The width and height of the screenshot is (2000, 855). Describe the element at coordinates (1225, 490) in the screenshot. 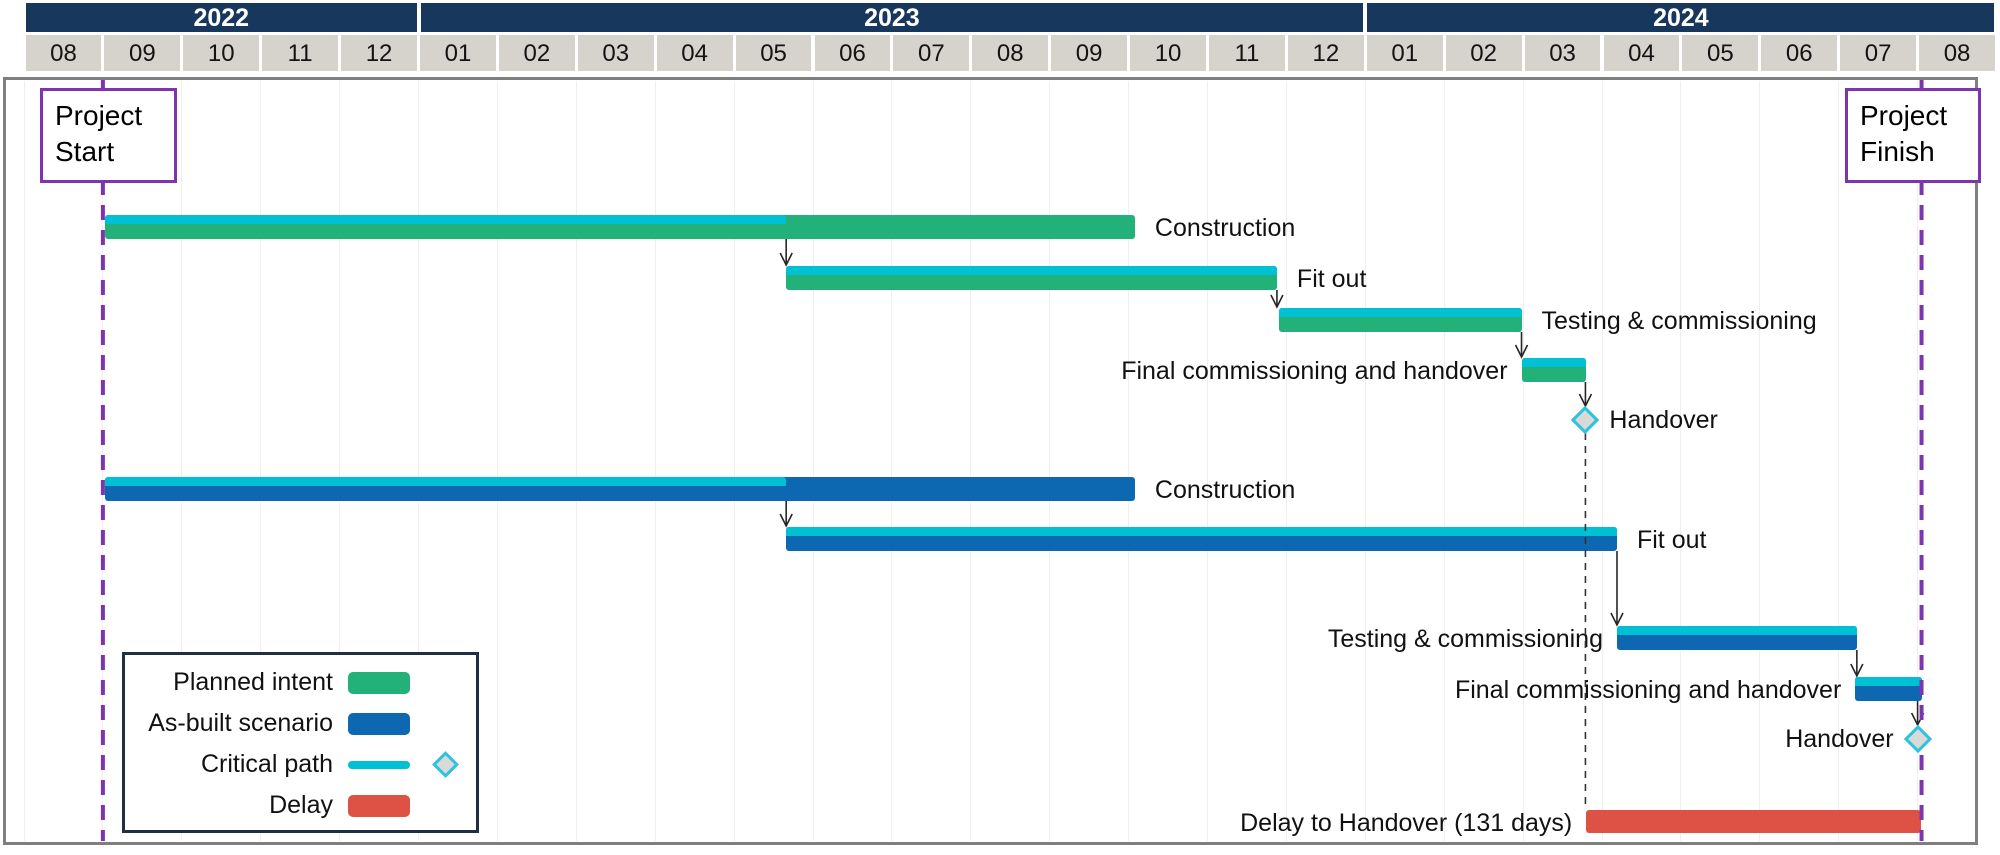

I see `task-label-asbuilt-0: Construction` at that location.